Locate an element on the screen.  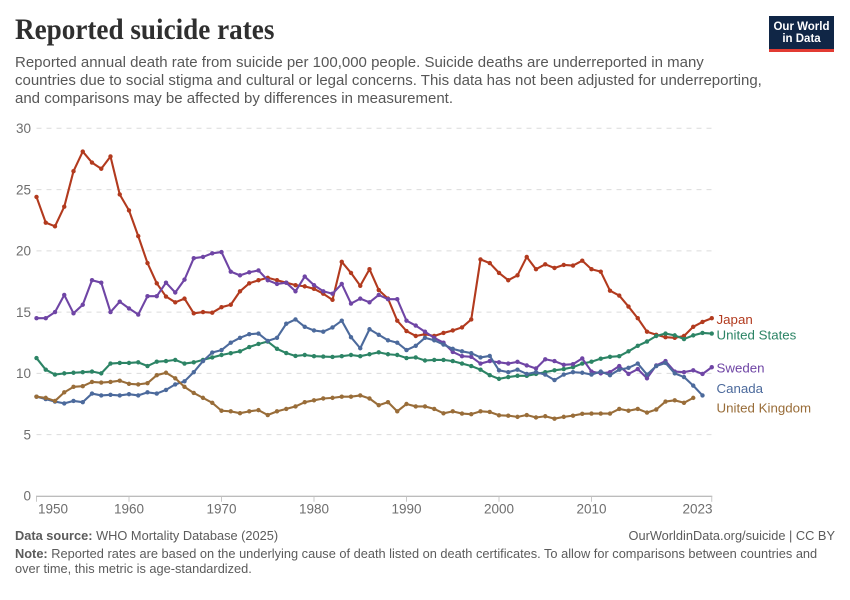
svg-text: 2023 is located at coordinates (697, 509).